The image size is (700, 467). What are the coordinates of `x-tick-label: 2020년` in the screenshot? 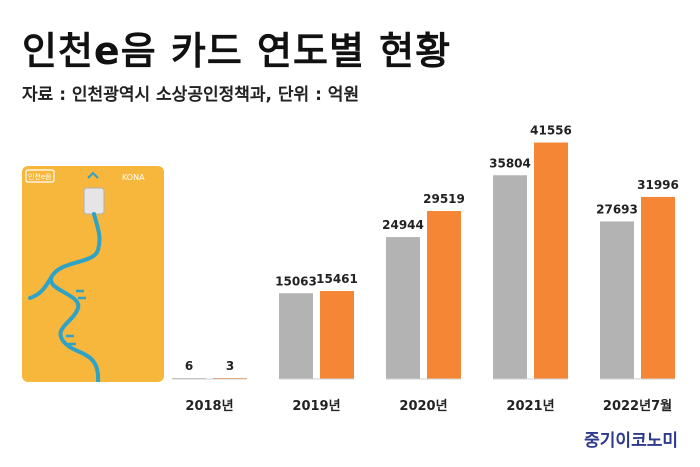 It's located at (423, 406).